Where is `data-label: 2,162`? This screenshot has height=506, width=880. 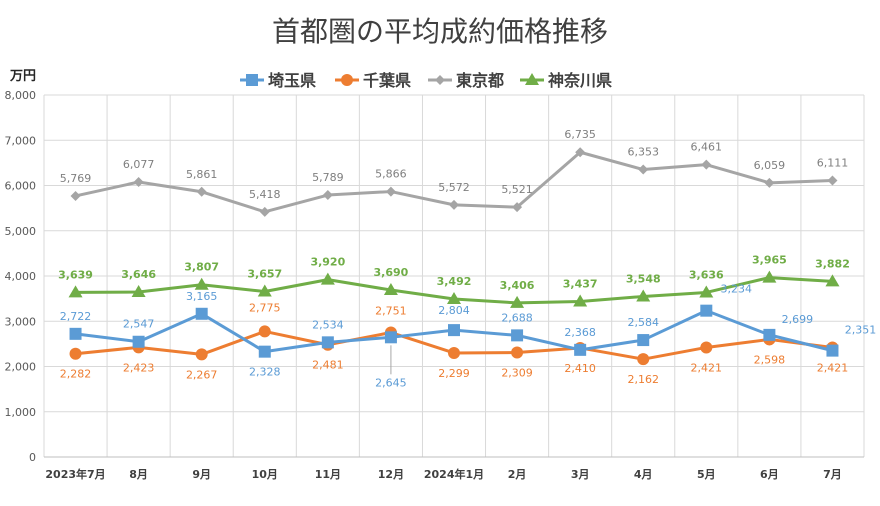 data-label: 2,162 is located at coordinates (643, 379).